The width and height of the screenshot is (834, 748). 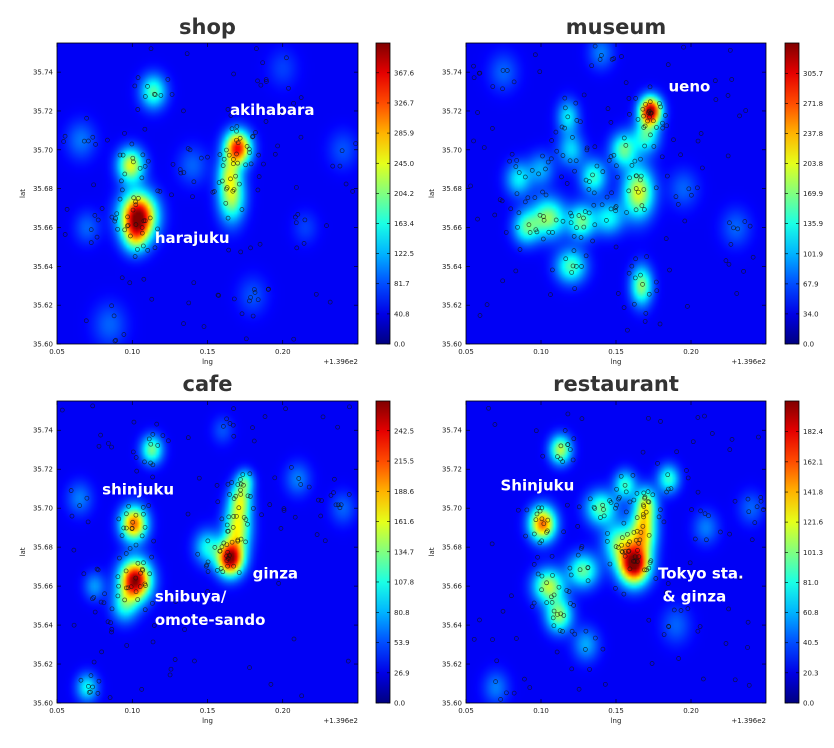 What do you see at coordinates (404, 254) in the screenshot?
I see `colorbar-tick-label: 122.5` at bounding box center [404, 254].